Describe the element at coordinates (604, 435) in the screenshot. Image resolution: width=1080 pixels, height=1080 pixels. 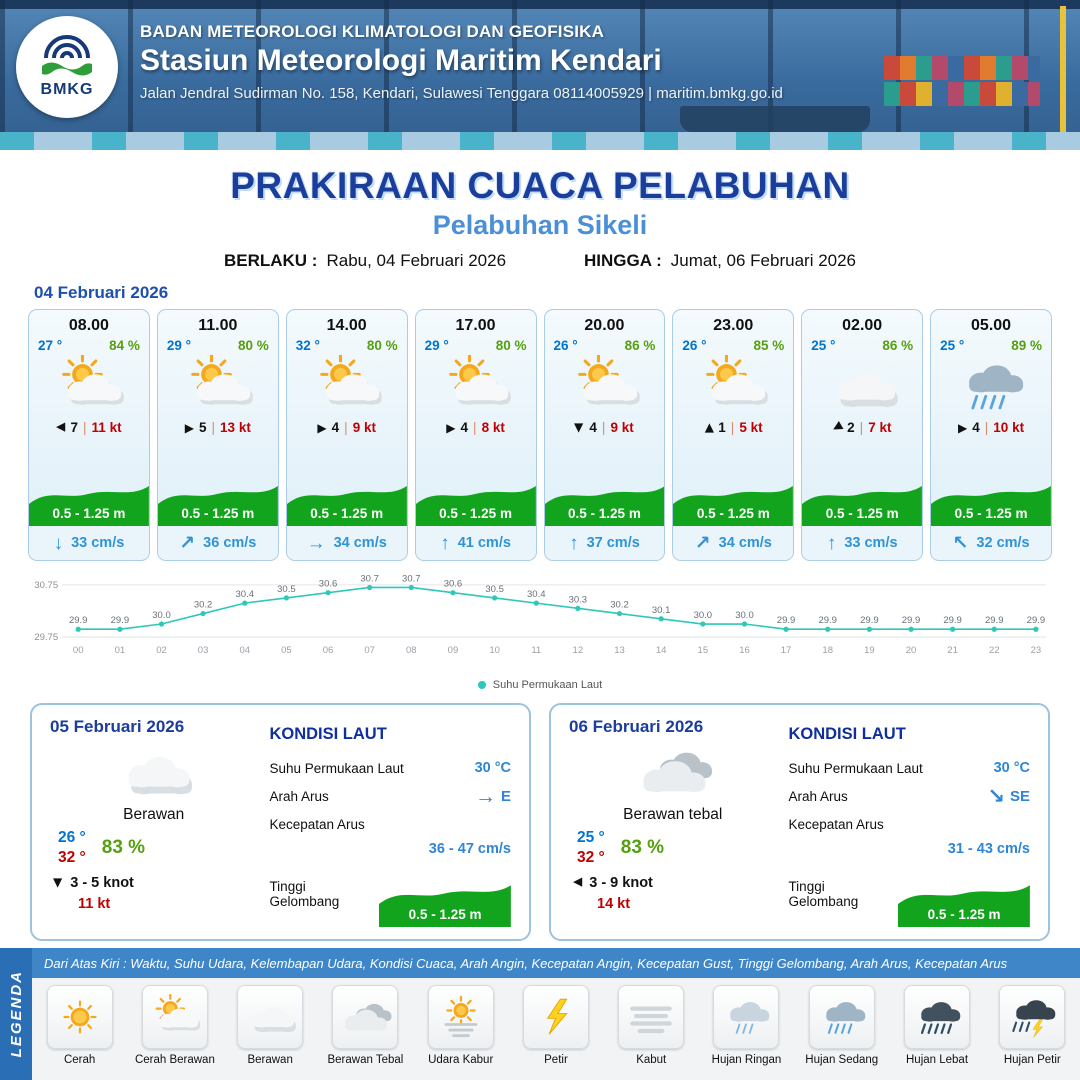
I see `forecast-card: 20.00 26 ° 86 % ▶ 4 | 9 kt 0.5 - 1.25 m` at that location.